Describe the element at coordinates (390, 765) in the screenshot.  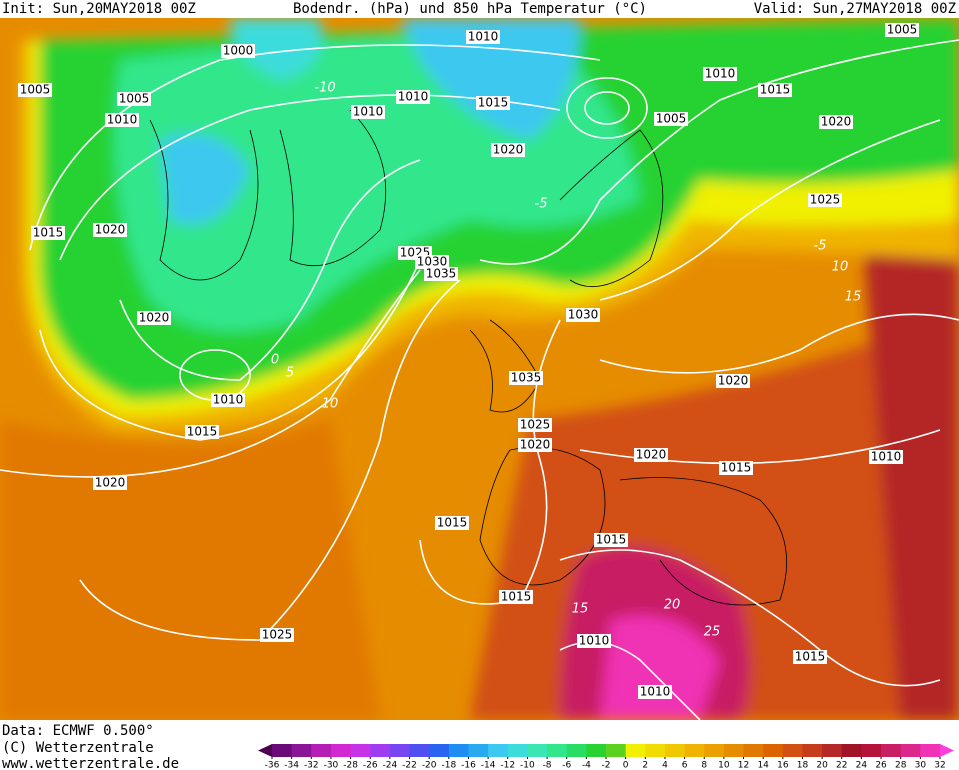
I see `scale-tick-label: -24` at that location.